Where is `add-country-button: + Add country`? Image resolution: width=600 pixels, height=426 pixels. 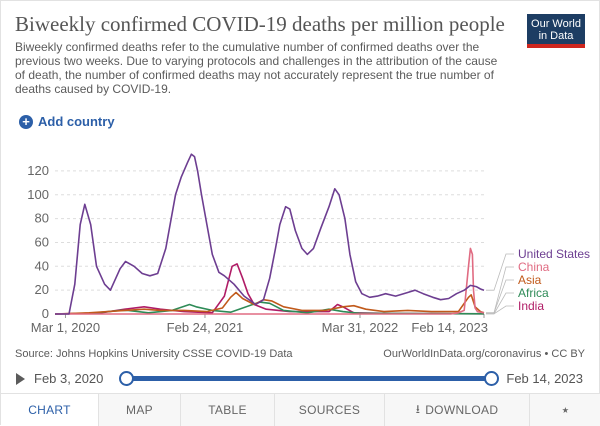
add-country-button: + Add country is located at coordinates (67, 121).